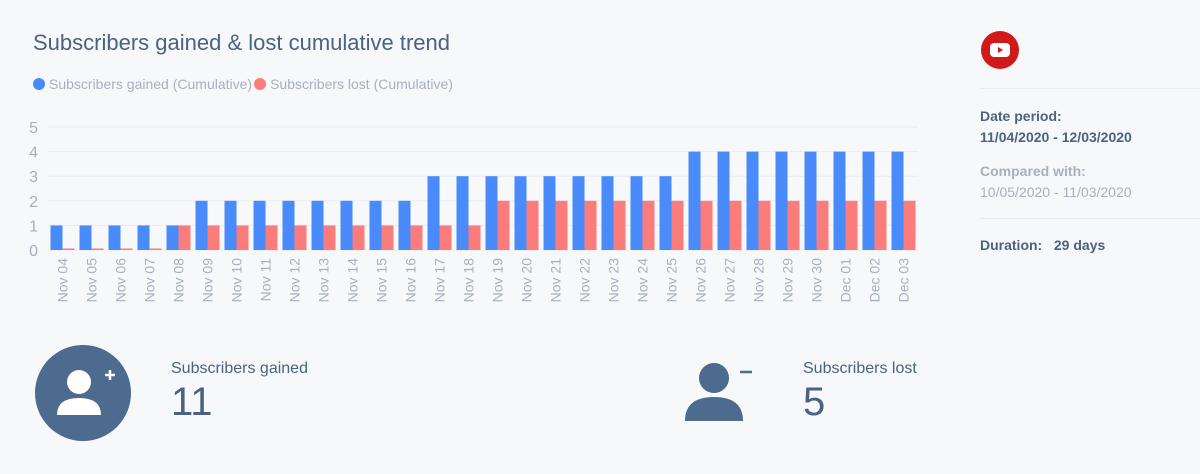  What do you see at coordinates (33, 153) in the screenshot?
I see `y-tick-label: 4` at bounding box center [33, 153].